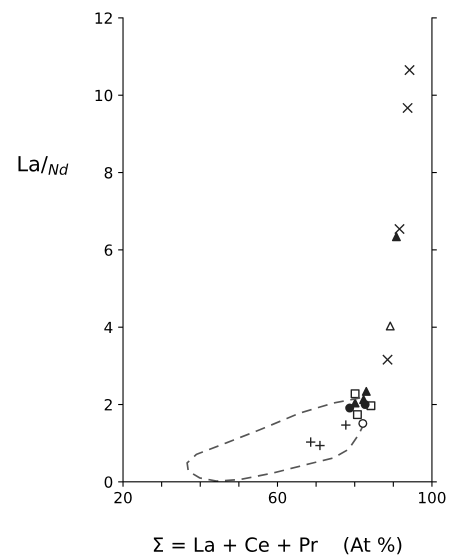 The height and width of the screenshot is (559, 449). I want to click on y-tick-label: 0, so click(108, 482).